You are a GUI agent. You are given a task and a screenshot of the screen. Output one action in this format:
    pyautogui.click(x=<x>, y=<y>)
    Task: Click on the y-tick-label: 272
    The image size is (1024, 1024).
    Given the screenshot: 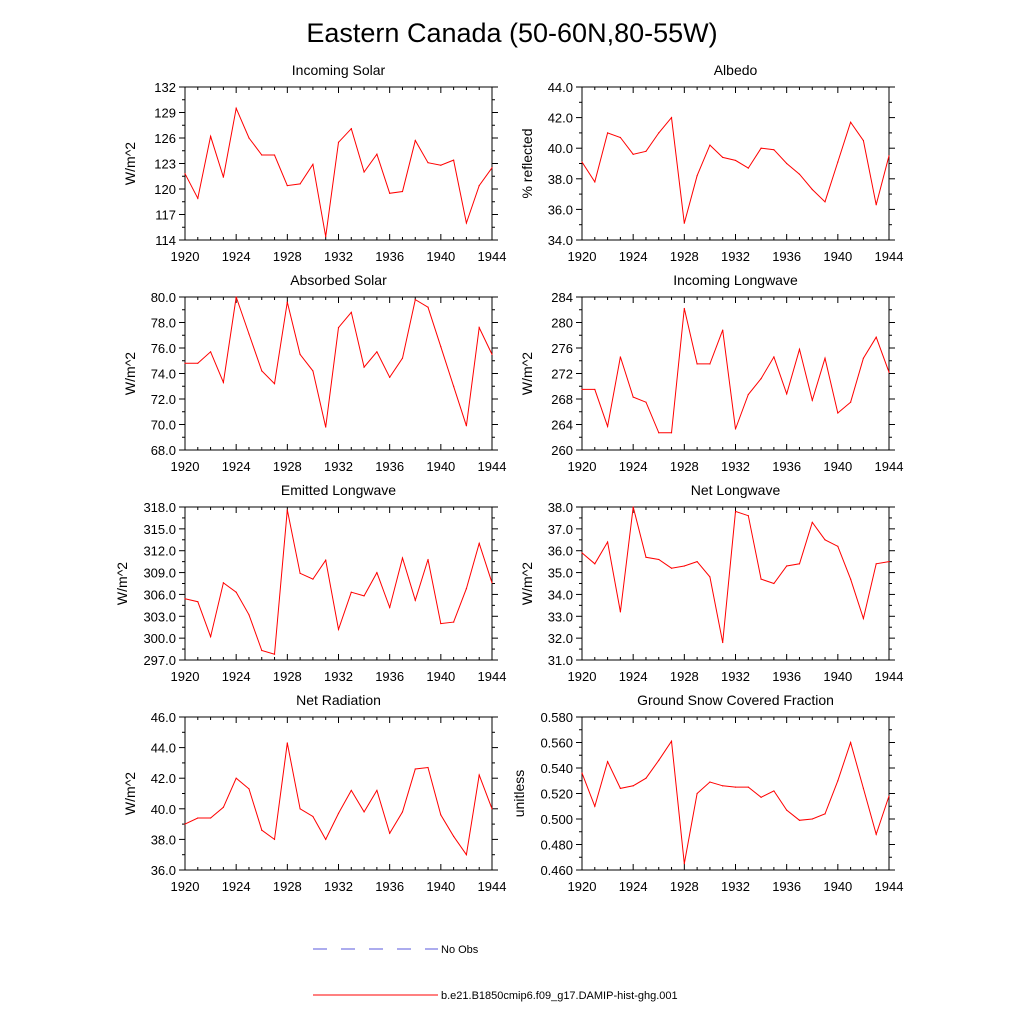 What is the action you would take?
    pyautogui.click(x=562, y=374)
    